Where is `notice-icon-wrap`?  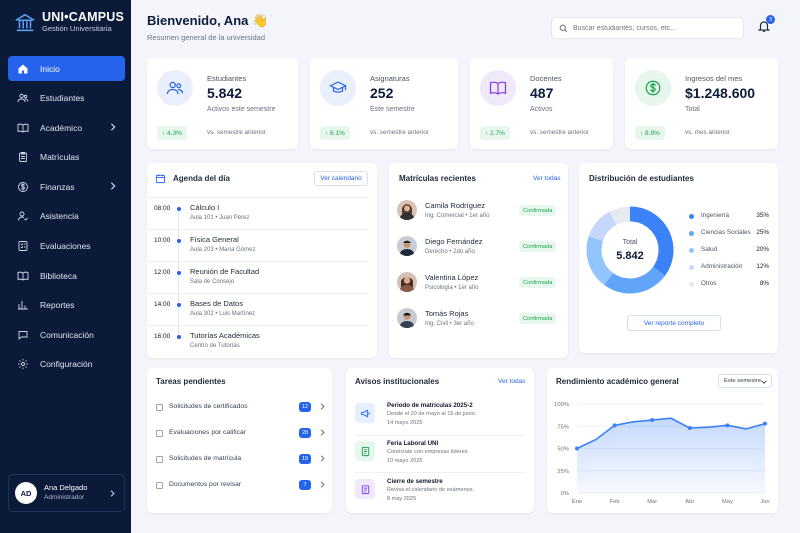
notice-icon-wrap is located at coordinates (365, 489).